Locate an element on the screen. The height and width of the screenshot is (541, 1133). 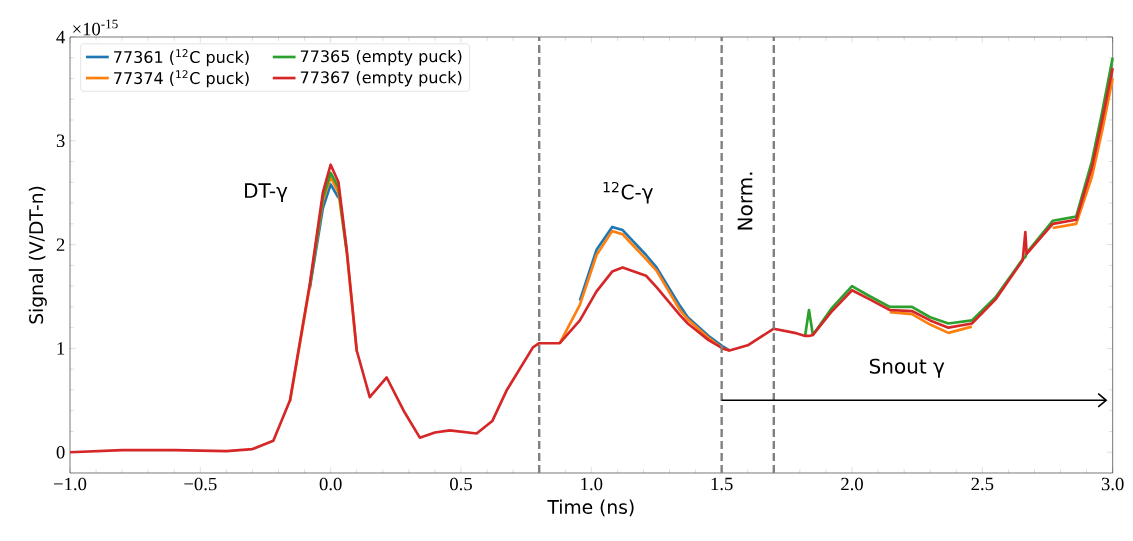
x-tick-label: 0.0 is located at coordinates (330, 484).